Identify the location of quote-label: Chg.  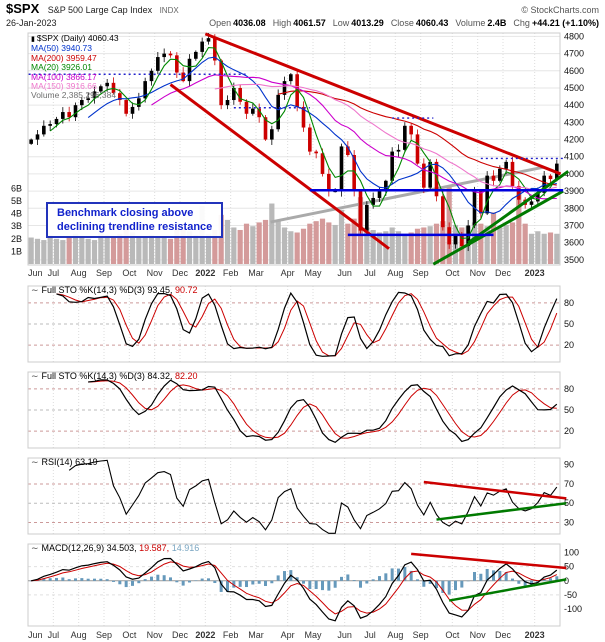
(521, 23).